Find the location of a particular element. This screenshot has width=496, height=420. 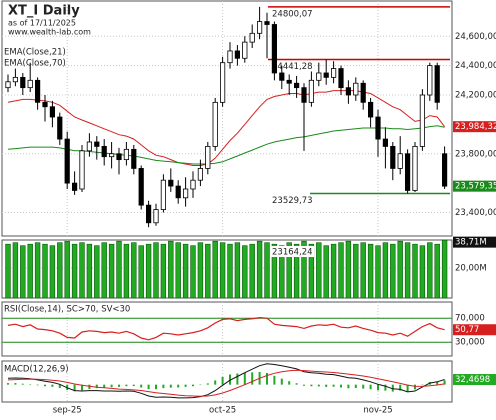

y-tick-label: 24,600,00 is located at coordinates (475, 37).